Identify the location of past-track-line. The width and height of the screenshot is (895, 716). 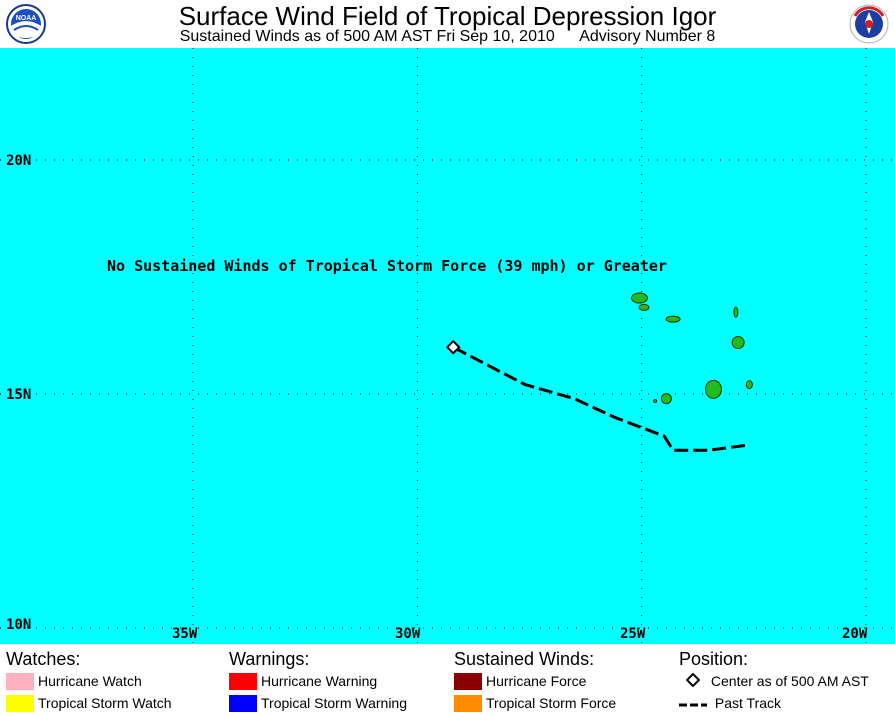
(599, 398).